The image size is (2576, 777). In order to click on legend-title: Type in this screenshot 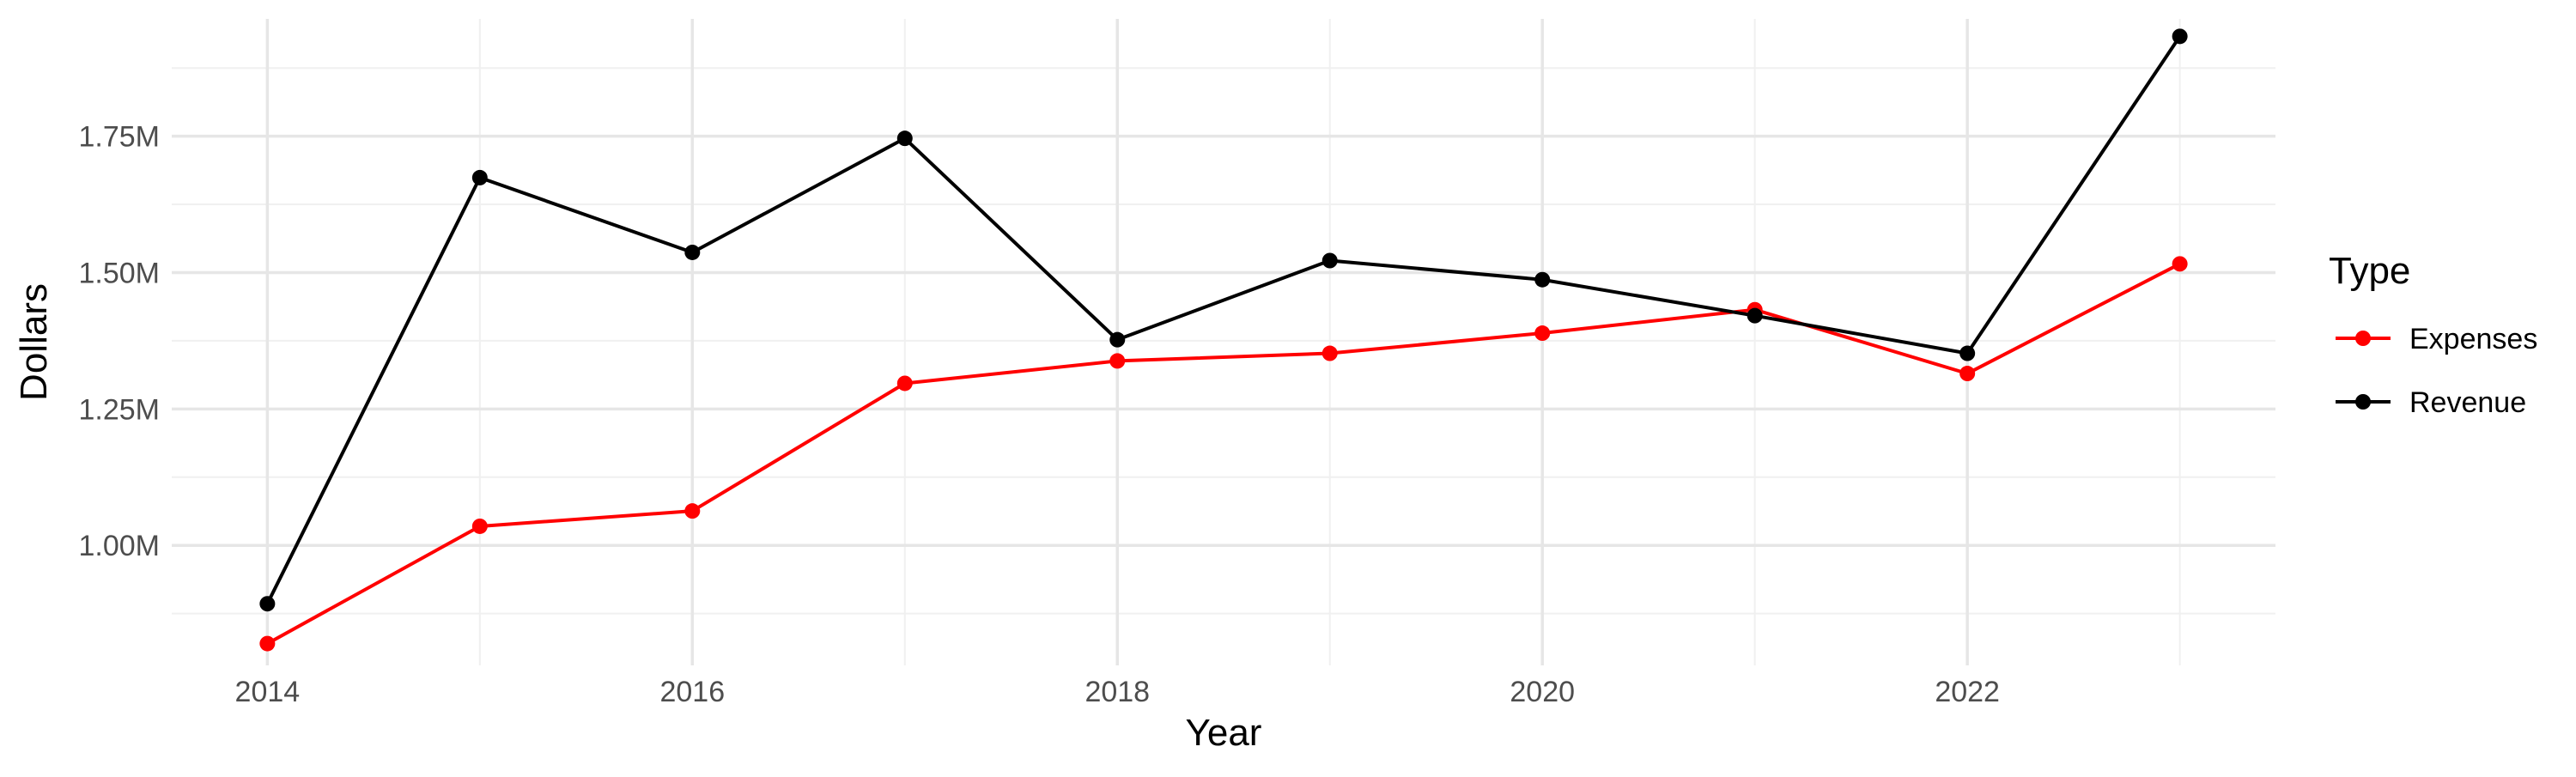, I will do `click(2369, 271)`.